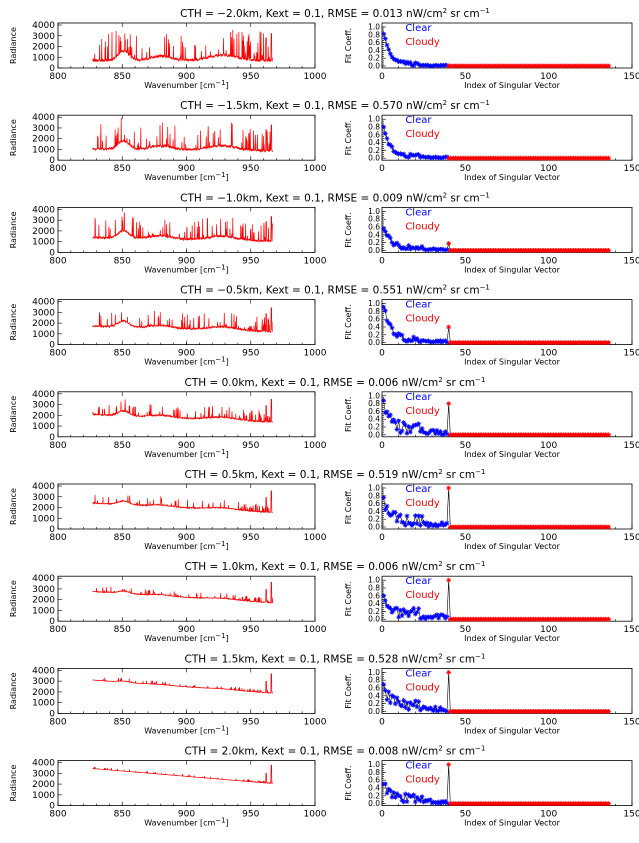  I want to click on x-tick-label: 850, so click(122, 169).